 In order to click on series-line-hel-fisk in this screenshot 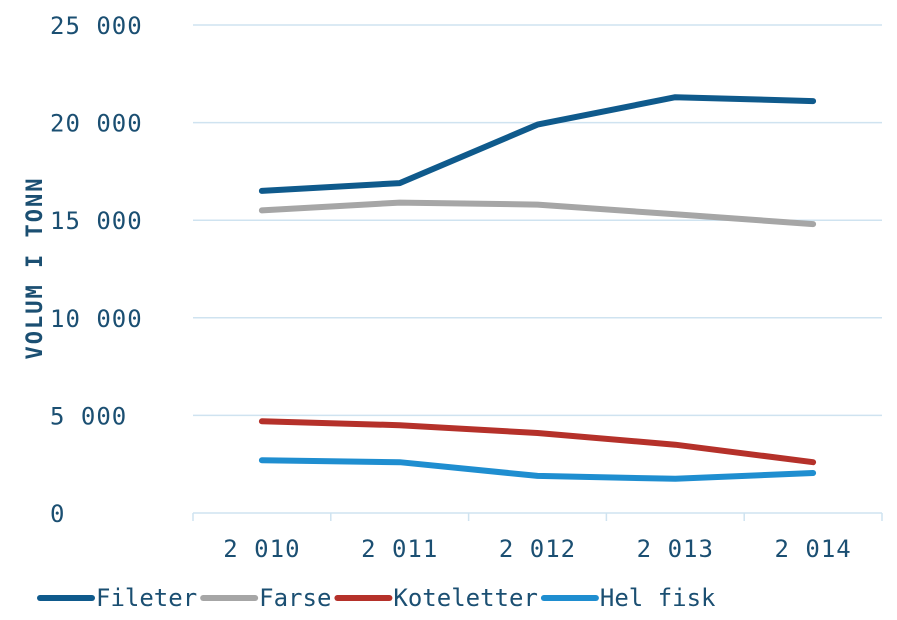, I will do `click(537, 469)`.